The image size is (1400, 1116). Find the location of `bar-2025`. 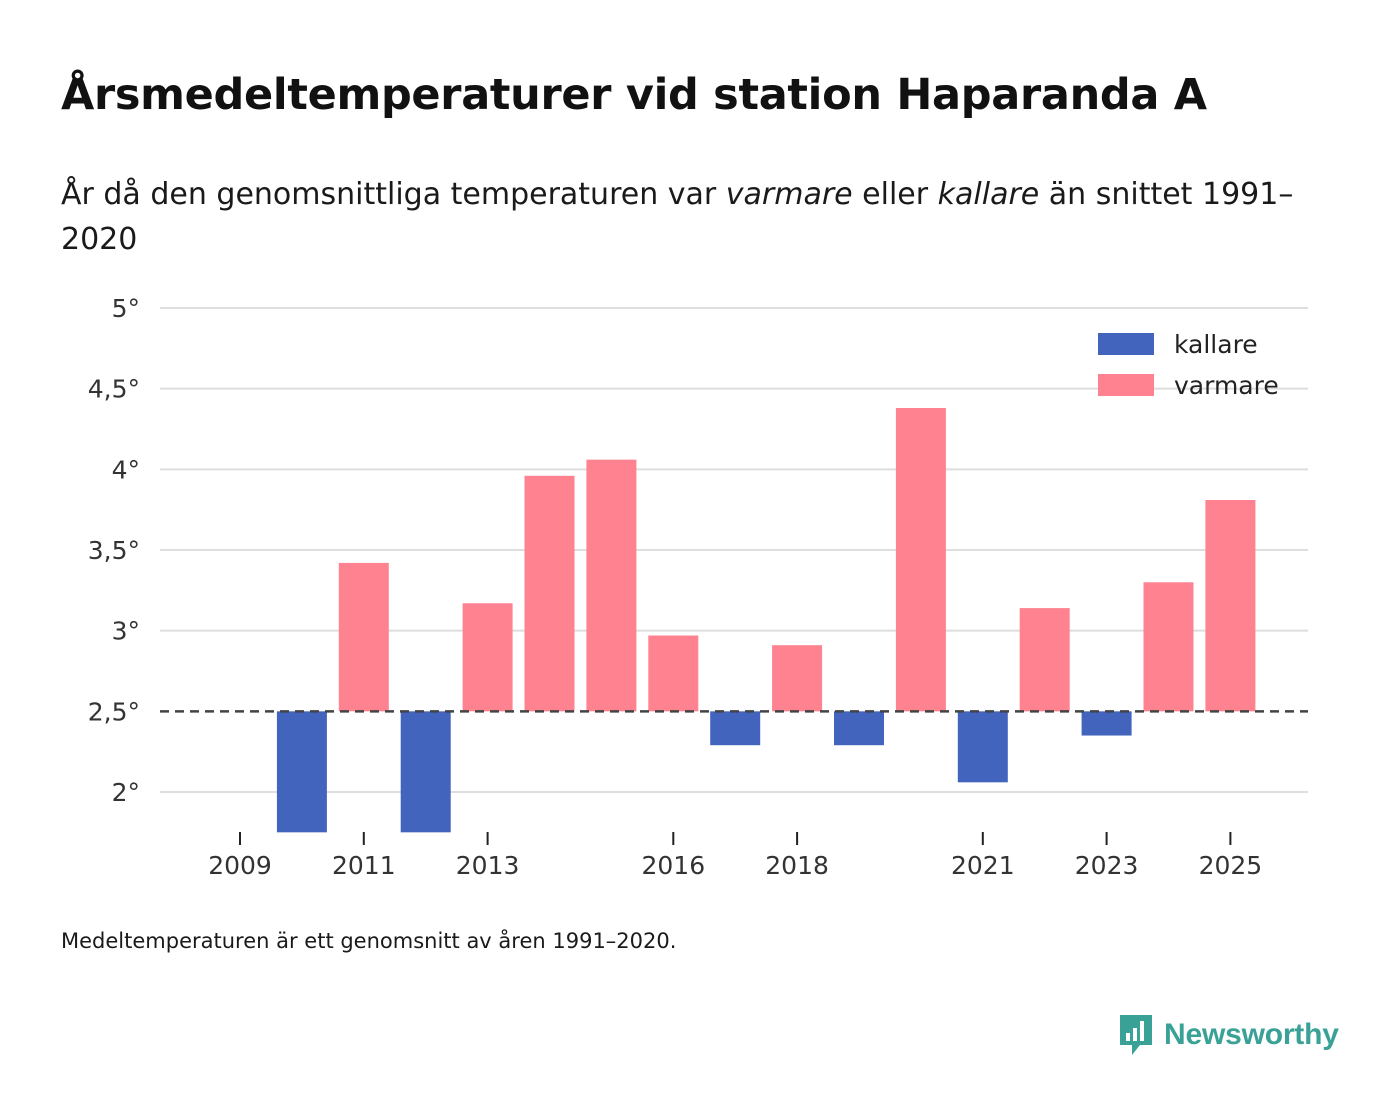

bar-2025 is located at coordinates (1230, 605).